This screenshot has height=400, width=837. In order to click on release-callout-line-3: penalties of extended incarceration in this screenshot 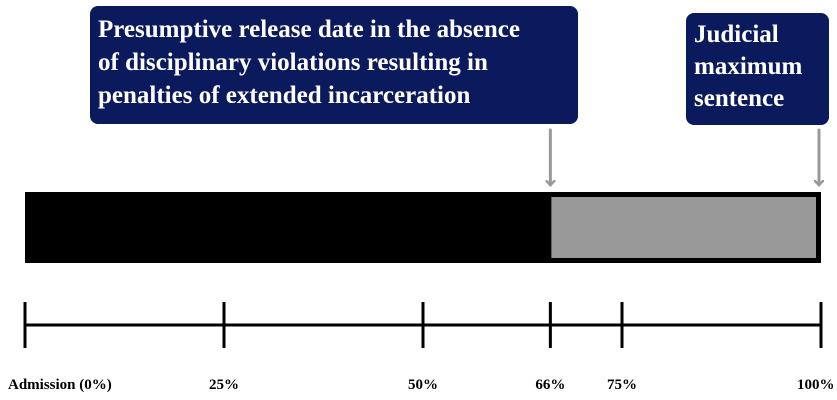, I will do `click(284, 95)`.